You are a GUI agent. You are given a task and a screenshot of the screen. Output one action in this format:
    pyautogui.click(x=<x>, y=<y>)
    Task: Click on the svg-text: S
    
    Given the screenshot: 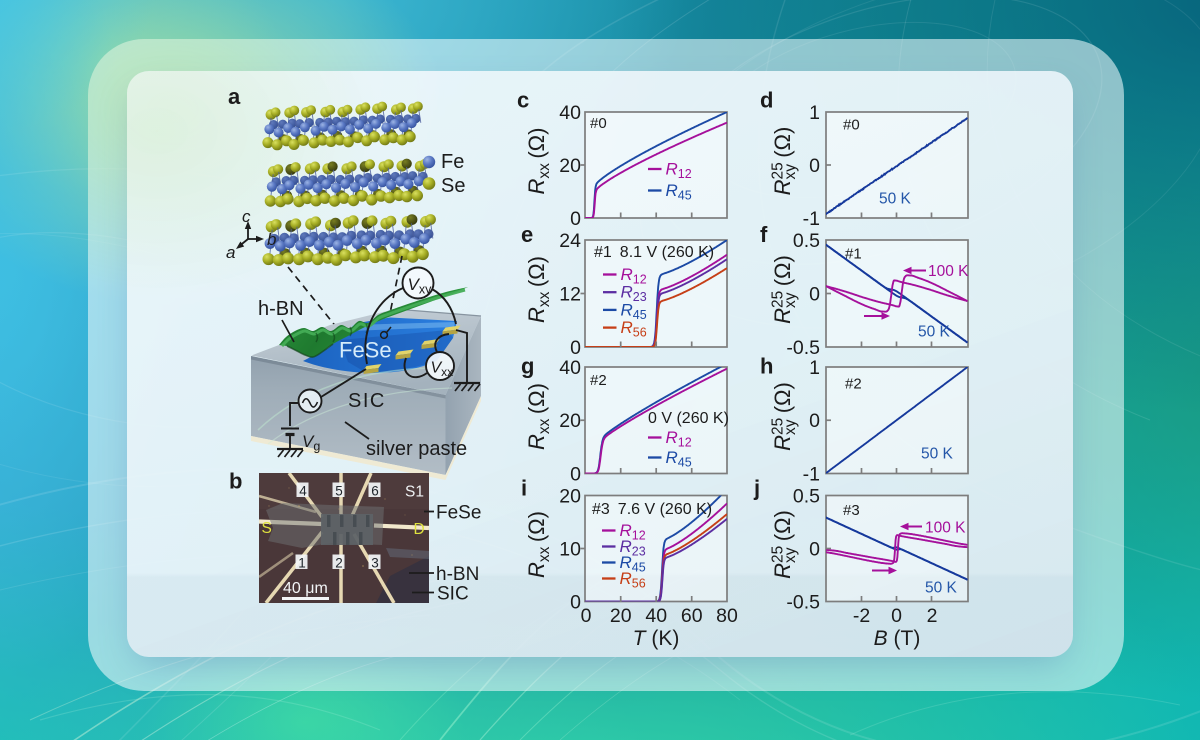 What is the action you would take?
    pyautogui.click(x=267, y=528)
    